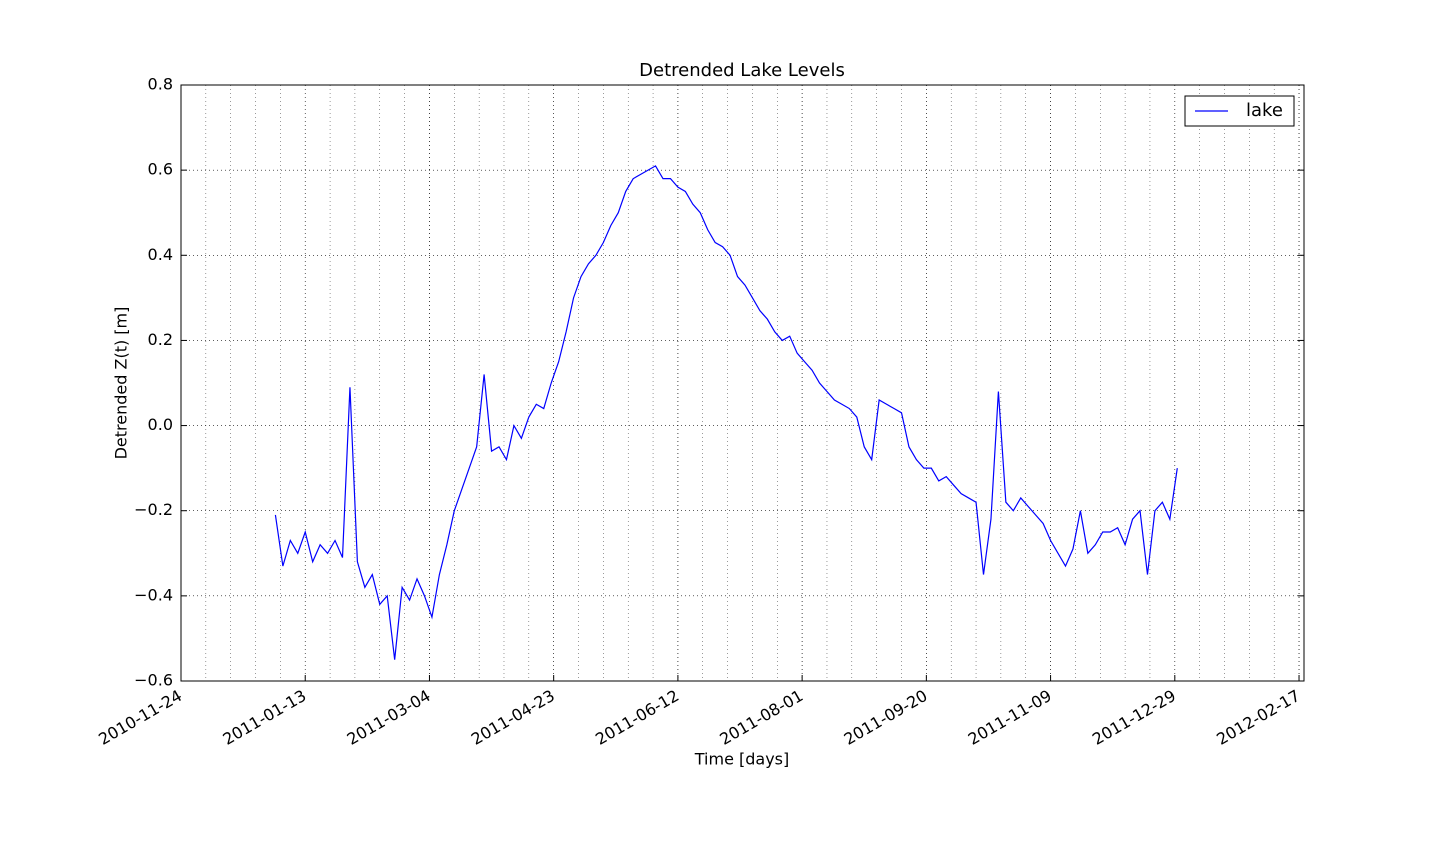 This screenshot has height=852, width=1448. I want to click on y-tick-label: 0.2, so click(160, 339).